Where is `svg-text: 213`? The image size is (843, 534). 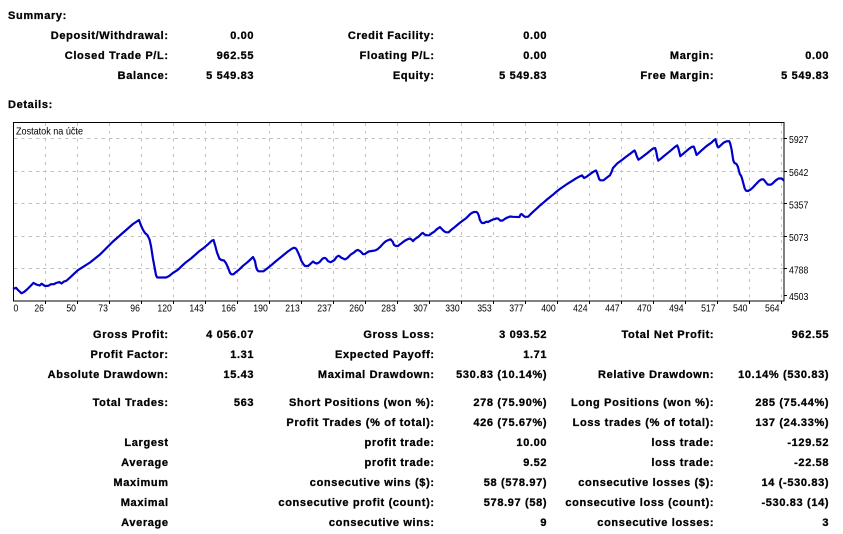
svg-text: 213 is located at coordinates (292, 309).